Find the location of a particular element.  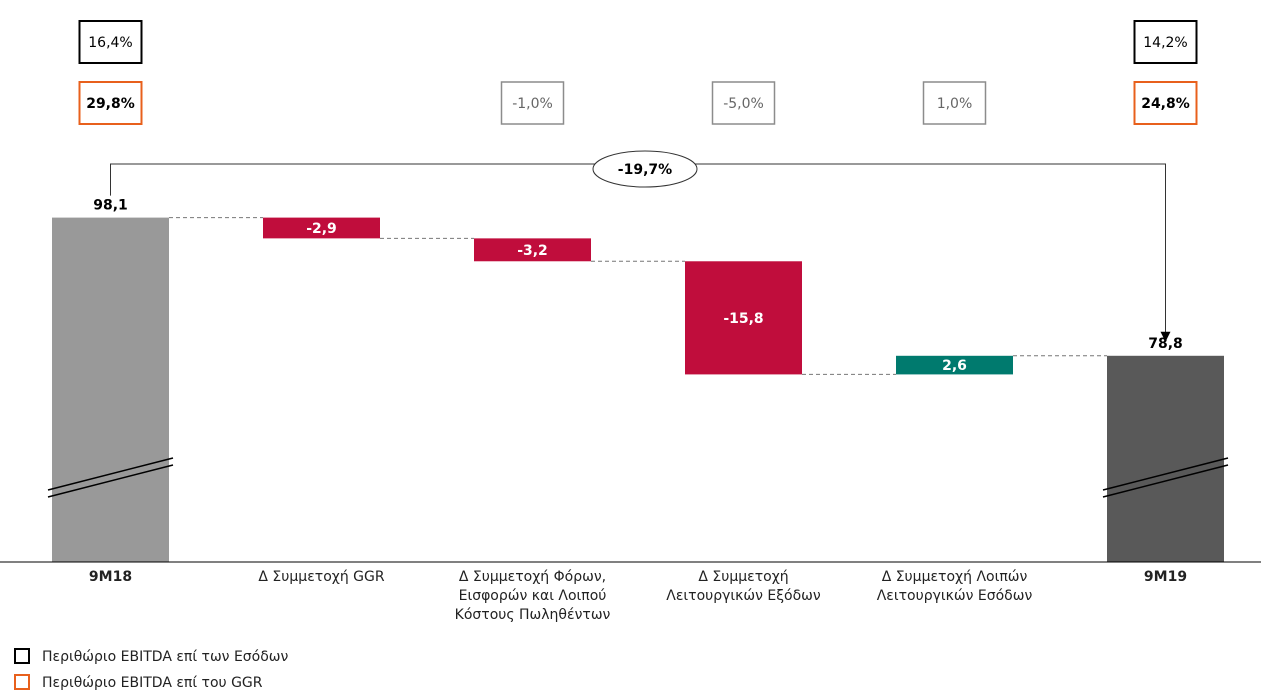

value-label: -3,2 is located at coordinates (532, 251).